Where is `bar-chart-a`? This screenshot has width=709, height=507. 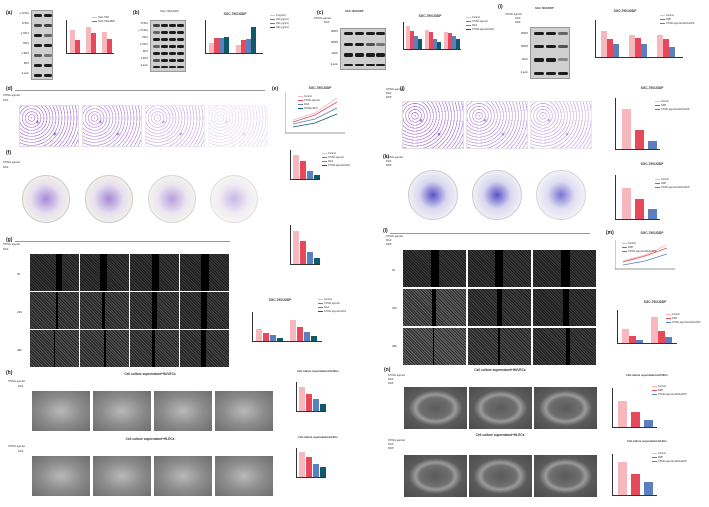
bar-chart-a is located at coordinates (91, 37).